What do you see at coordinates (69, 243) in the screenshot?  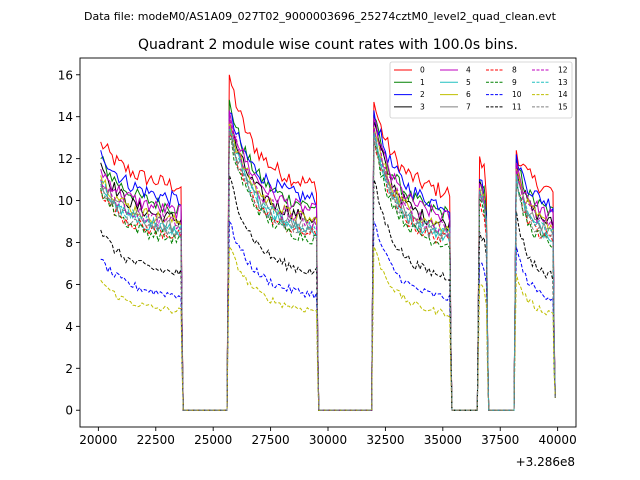 I see `y-tick-label-8: 8` at bounding box center [69, 243].